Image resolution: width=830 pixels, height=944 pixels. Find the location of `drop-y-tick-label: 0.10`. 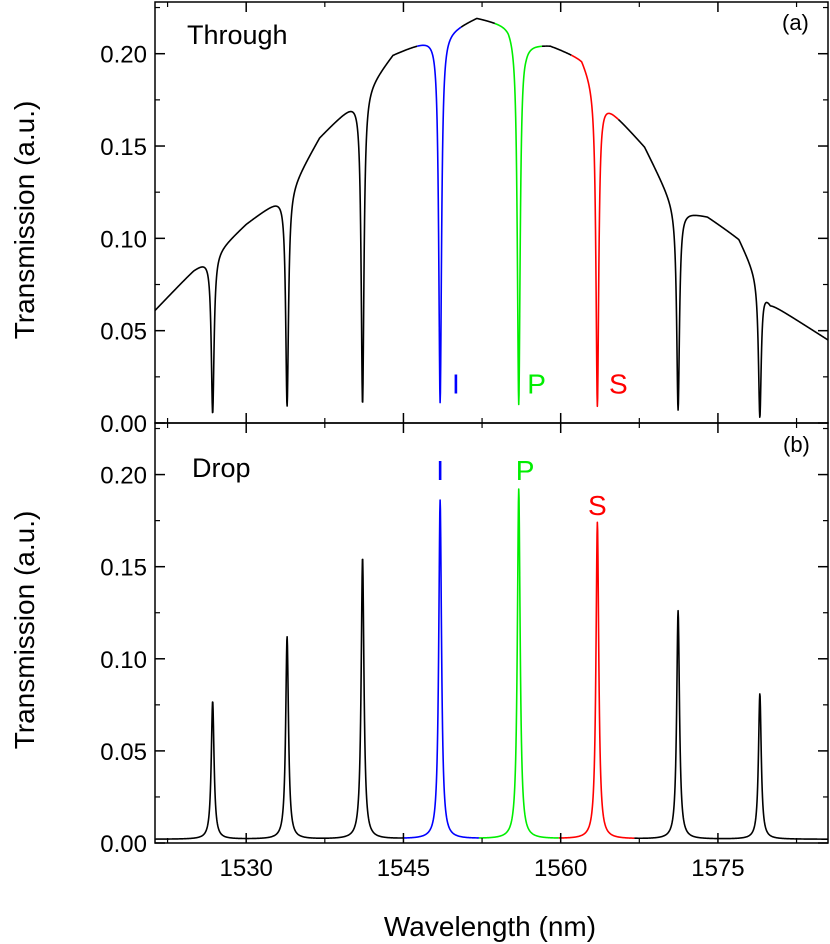

drop-y-tick-label: 0.10 is located at coordinates (123, 660).